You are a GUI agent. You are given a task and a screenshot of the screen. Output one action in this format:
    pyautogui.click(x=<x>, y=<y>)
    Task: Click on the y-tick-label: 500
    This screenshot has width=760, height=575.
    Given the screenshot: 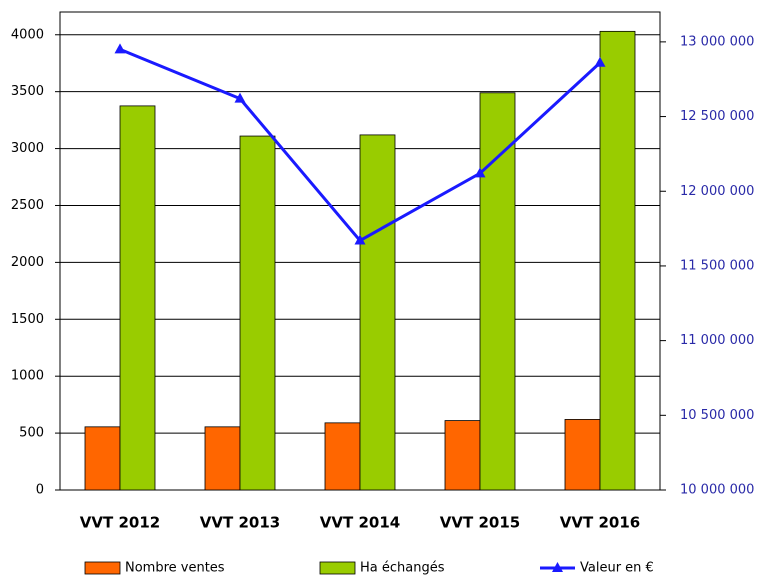 What is the action you would take?
    pyautogui.click(x=31, y=433)
    